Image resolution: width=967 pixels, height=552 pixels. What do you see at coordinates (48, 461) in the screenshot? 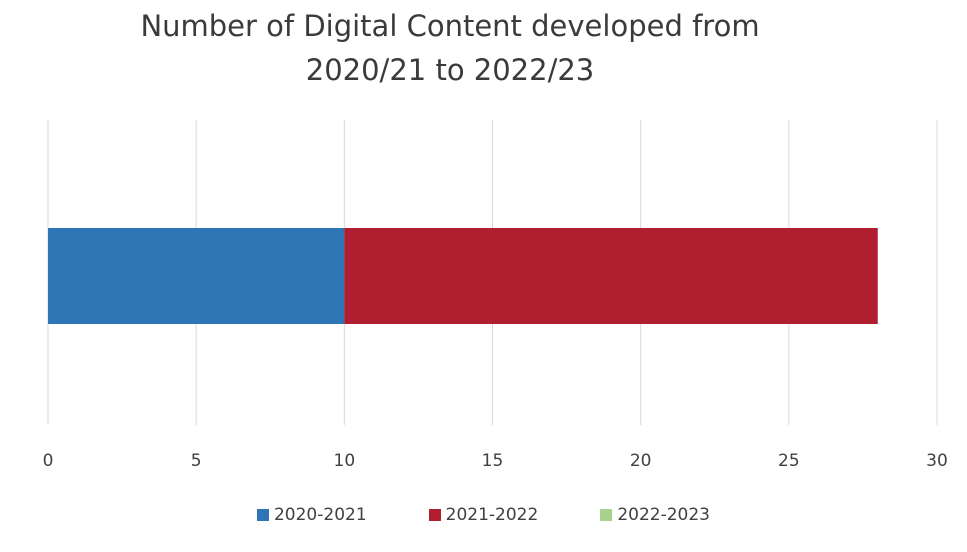
I see `x-tick-label-0: 0` at bounding box center [48, 461].